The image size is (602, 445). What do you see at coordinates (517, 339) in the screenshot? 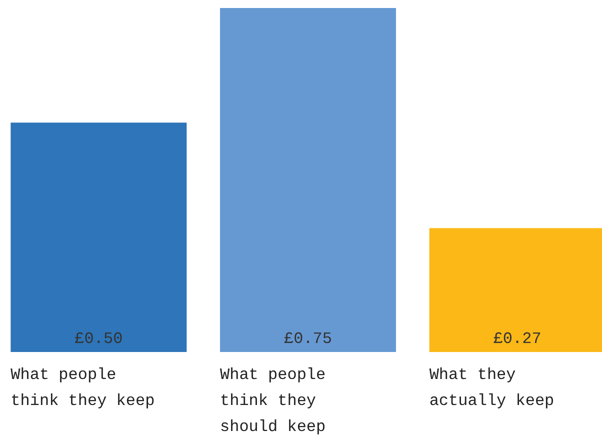
I see `data-label: £0.27` at bounding box center [517, 339].